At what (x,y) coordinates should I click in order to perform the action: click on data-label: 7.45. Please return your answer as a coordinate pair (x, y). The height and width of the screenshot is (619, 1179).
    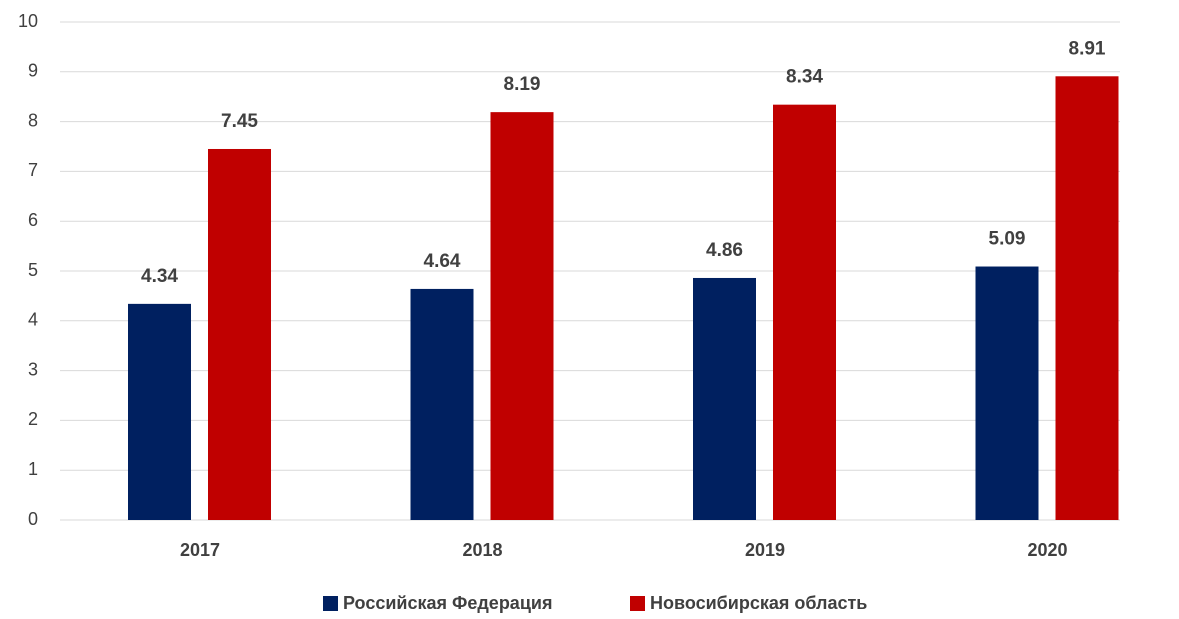
    Looking at the image, I should click on (239, 121).